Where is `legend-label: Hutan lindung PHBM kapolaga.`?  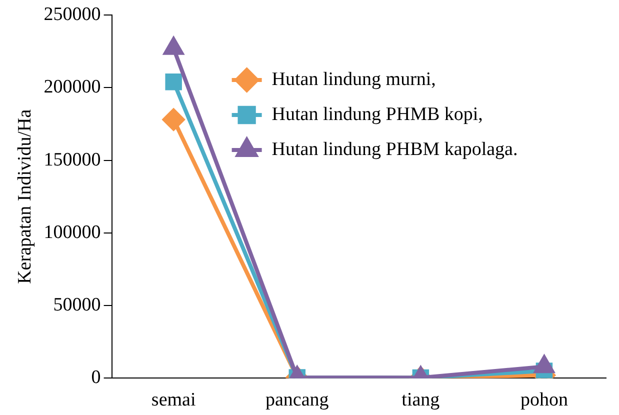
legend-label: Hutan lindung PHBM kapolaga. is located at coordinates (395, 149).